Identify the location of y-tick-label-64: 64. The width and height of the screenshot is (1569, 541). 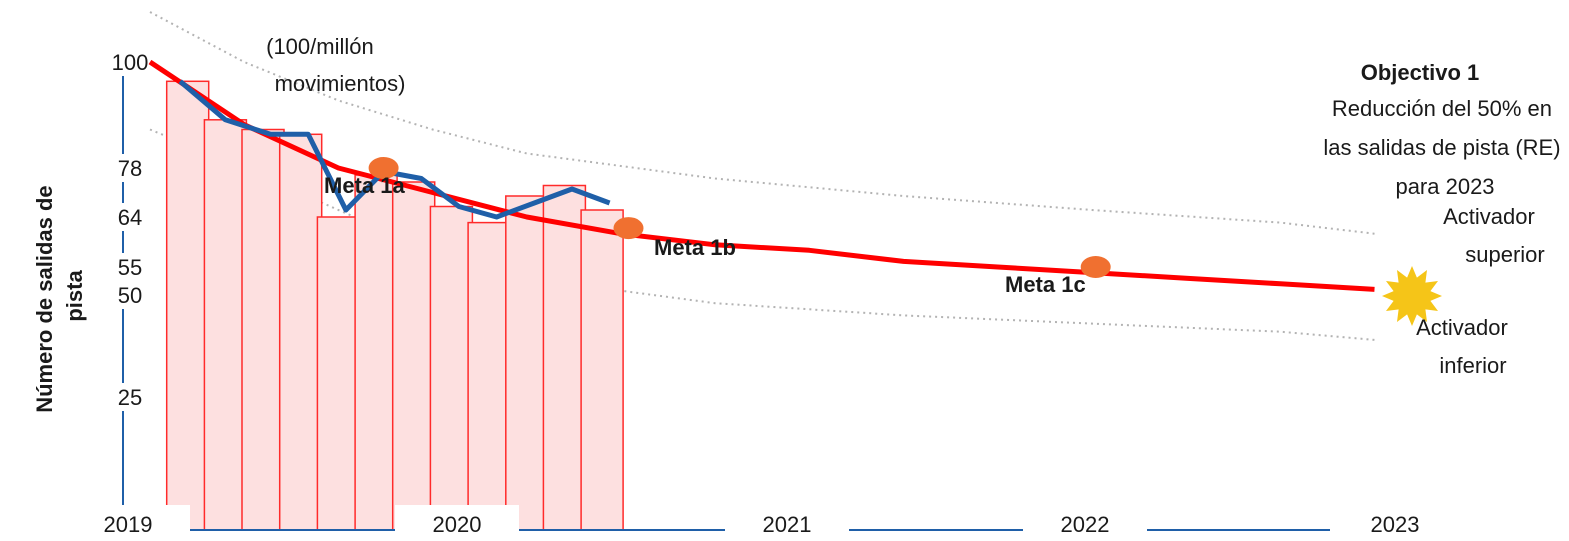
(130, 217).